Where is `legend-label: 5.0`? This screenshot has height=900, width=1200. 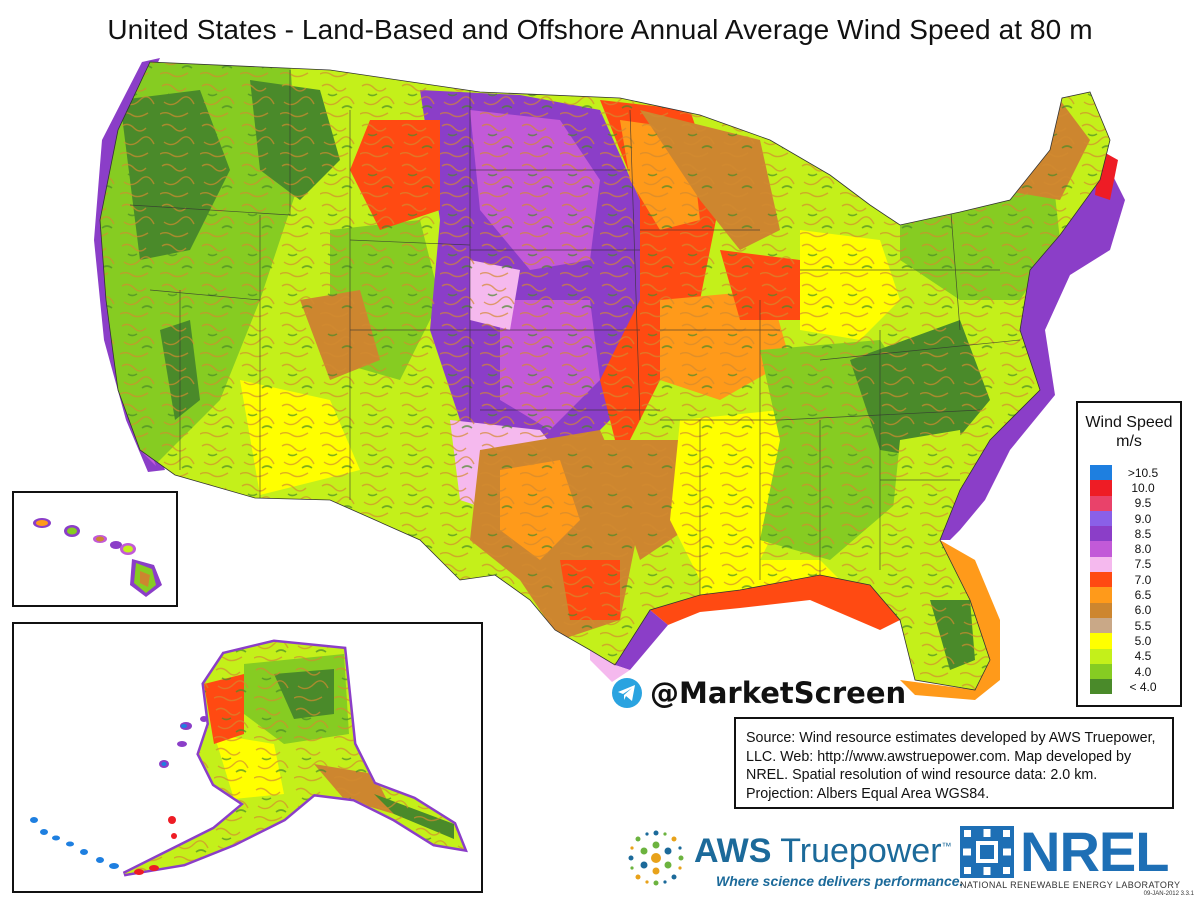 legend-label: 5.0 is located at coordinates (1143, 640).